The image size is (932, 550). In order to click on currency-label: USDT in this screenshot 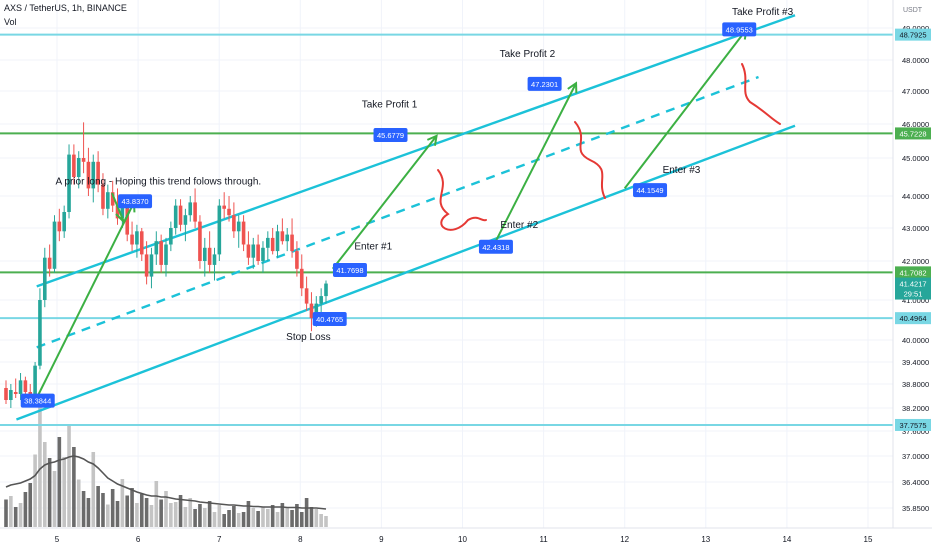, I will do `click(913, 10)`.